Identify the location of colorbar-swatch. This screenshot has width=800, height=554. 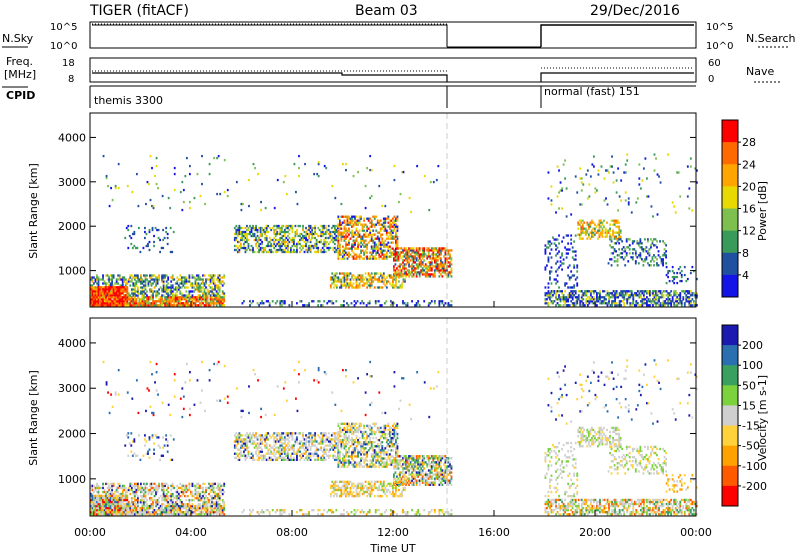
(730, 220).